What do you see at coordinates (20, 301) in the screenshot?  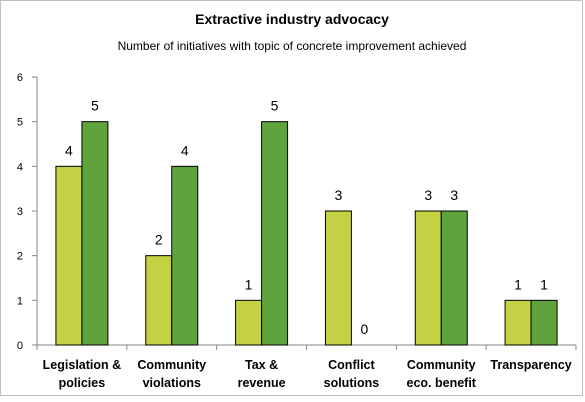 I see `y-tick-label: 1` at bounding box center [20, 301].